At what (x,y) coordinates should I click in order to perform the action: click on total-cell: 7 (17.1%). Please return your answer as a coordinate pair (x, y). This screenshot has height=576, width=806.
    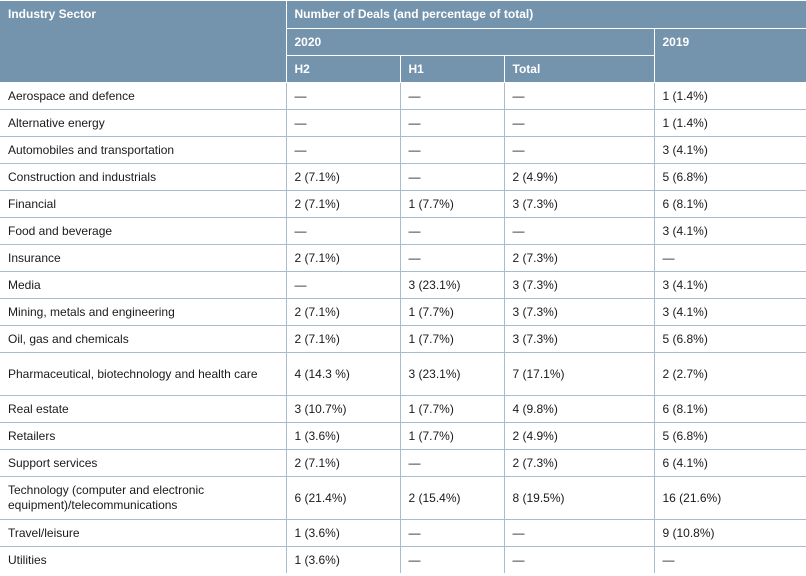
    Looking at the image, I should click on (579, 374).